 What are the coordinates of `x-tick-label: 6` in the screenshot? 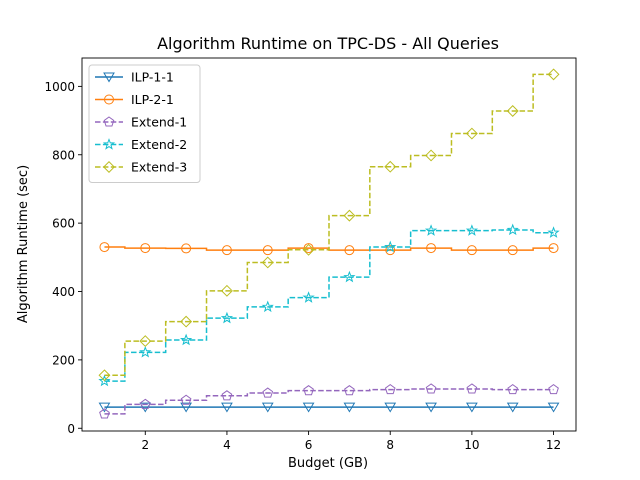 It's located at (309, 445).